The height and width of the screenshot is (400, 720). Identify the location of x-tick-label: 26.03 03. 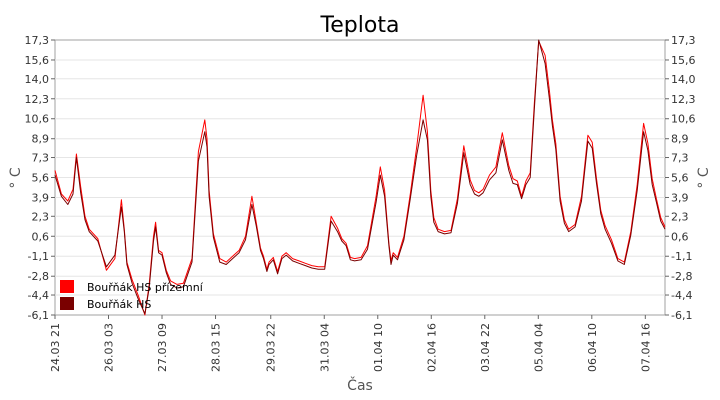
(109, 347).